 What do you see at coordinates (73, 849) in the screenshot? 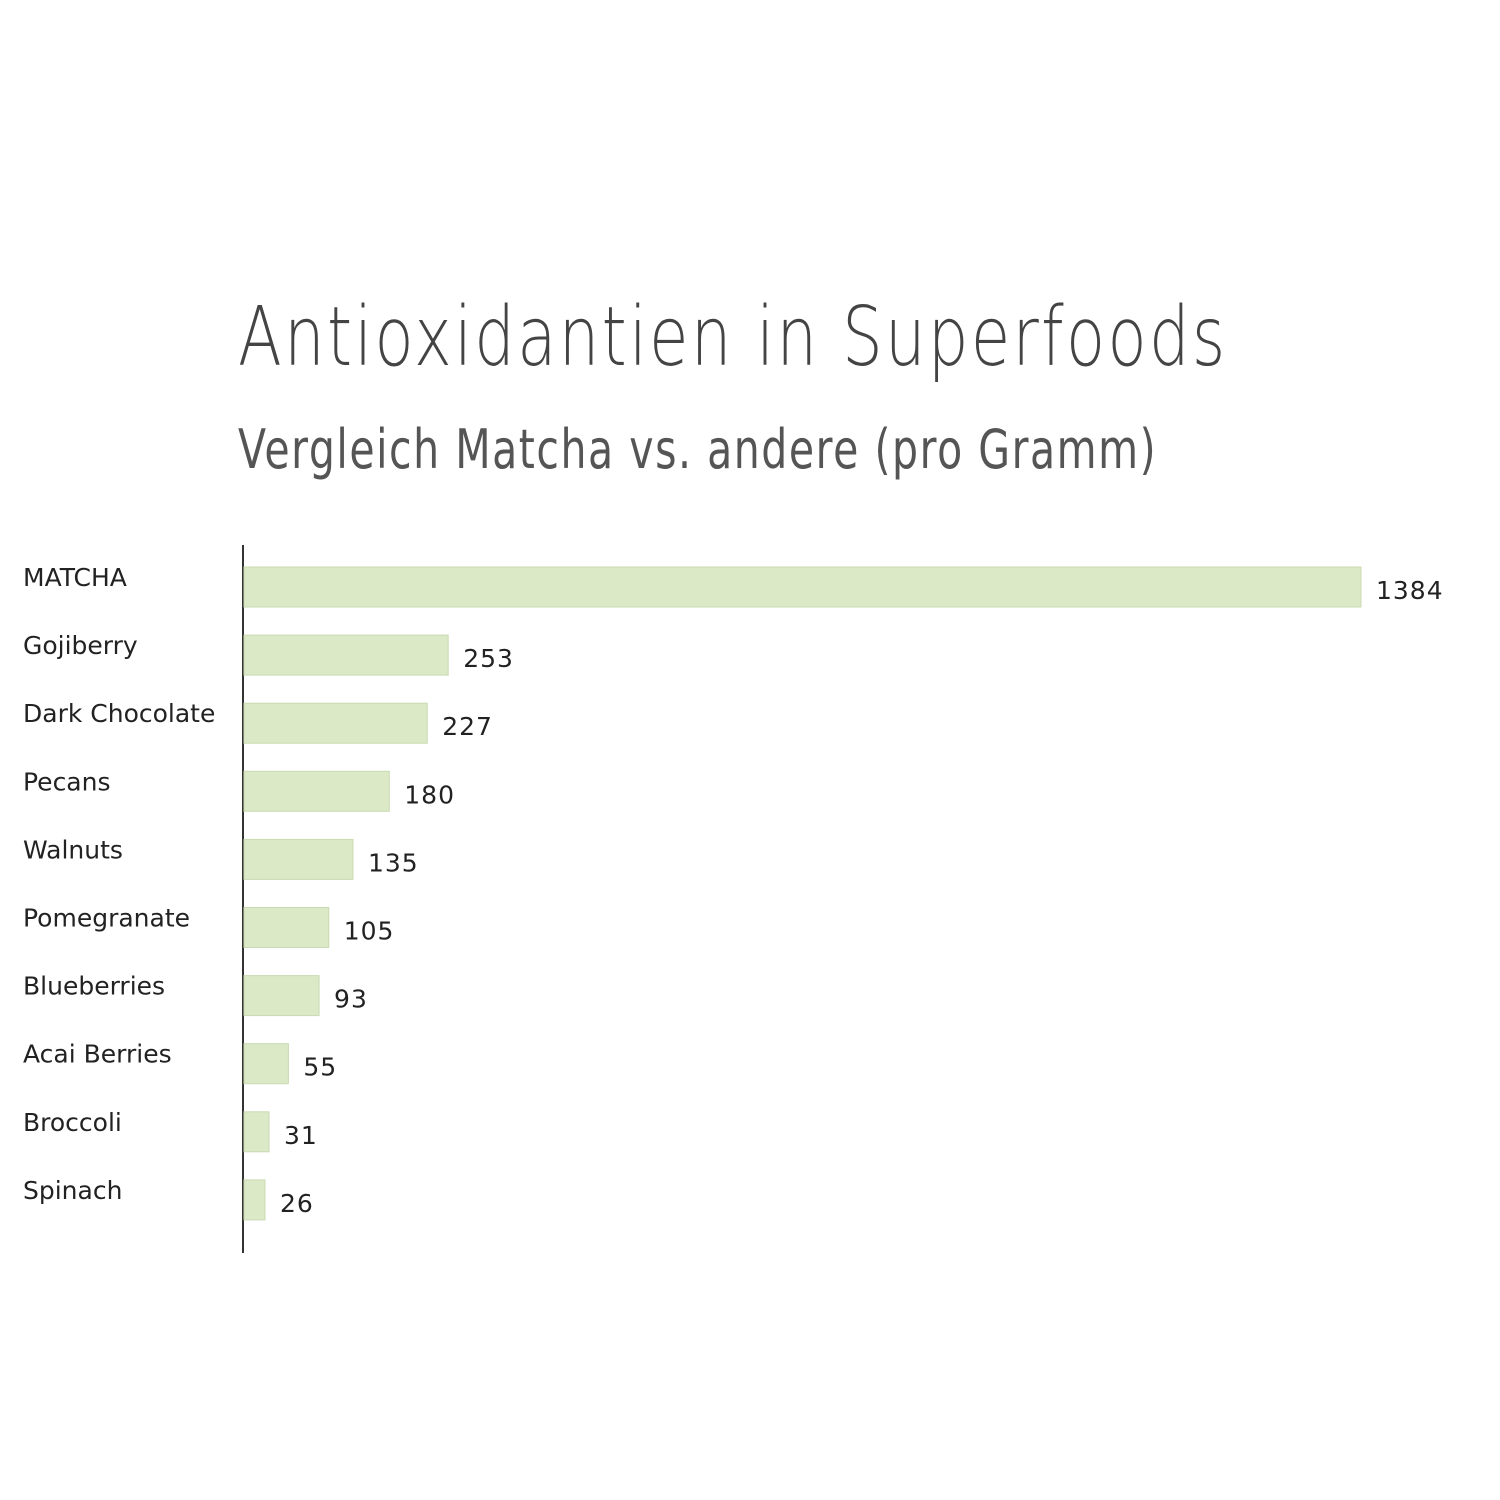
I see `category-label-4: Walnuts` at bounding box center [73, 849].